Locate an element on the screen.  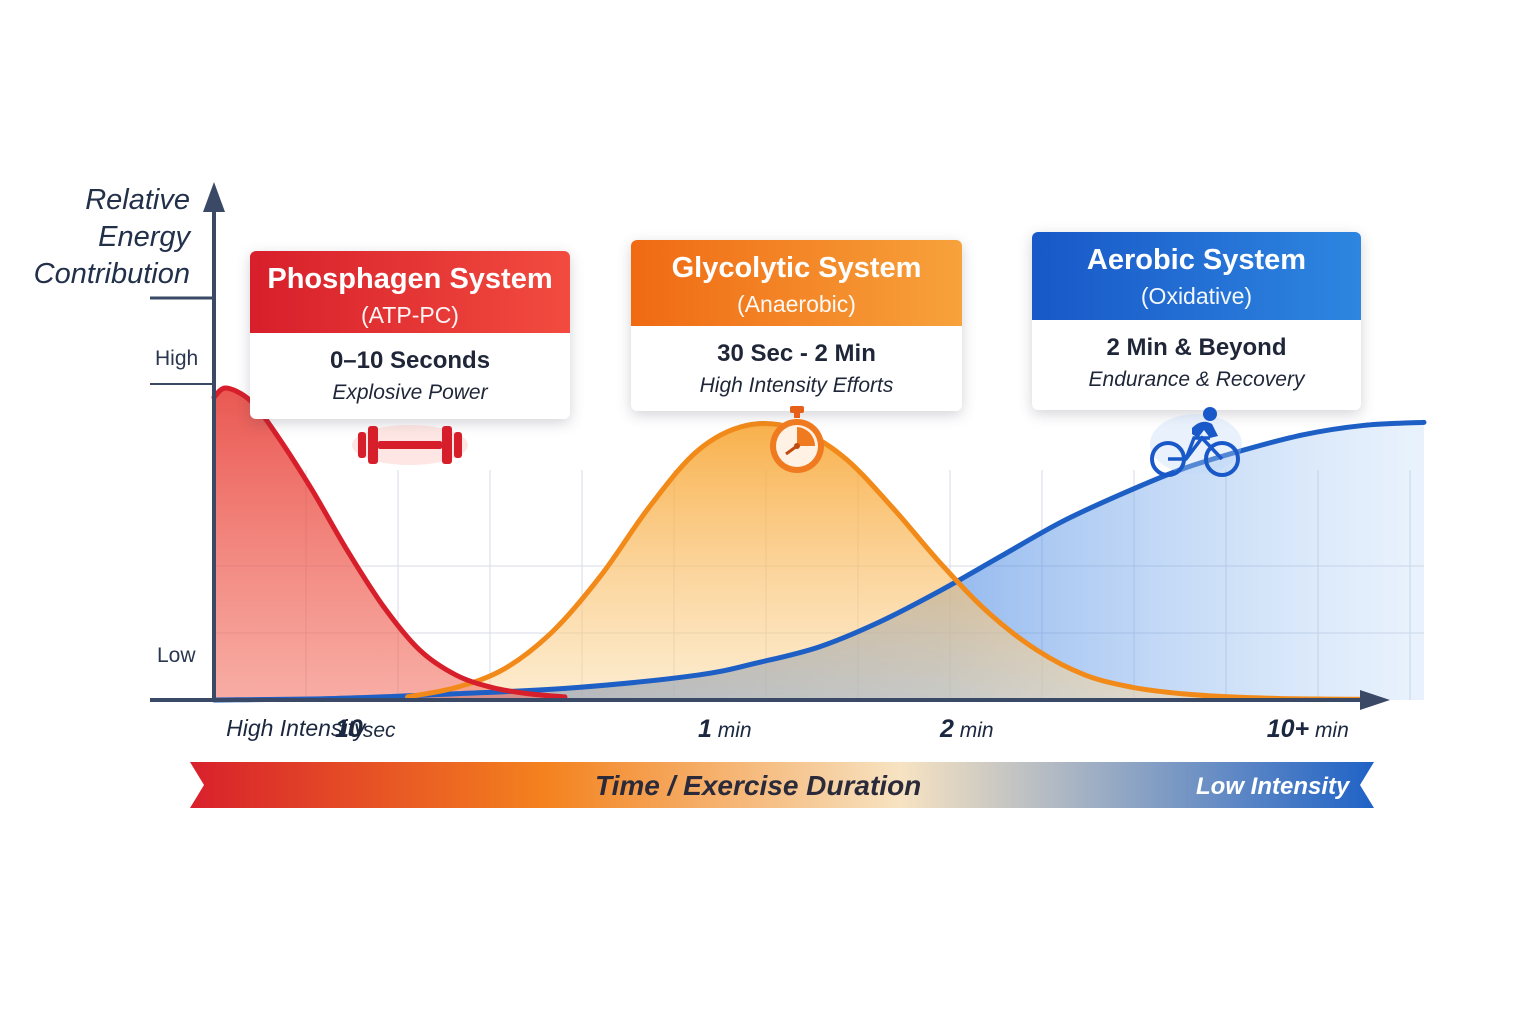
card-header: Phosphagen System (ATP-PC) is located at coordinates (410, 292).